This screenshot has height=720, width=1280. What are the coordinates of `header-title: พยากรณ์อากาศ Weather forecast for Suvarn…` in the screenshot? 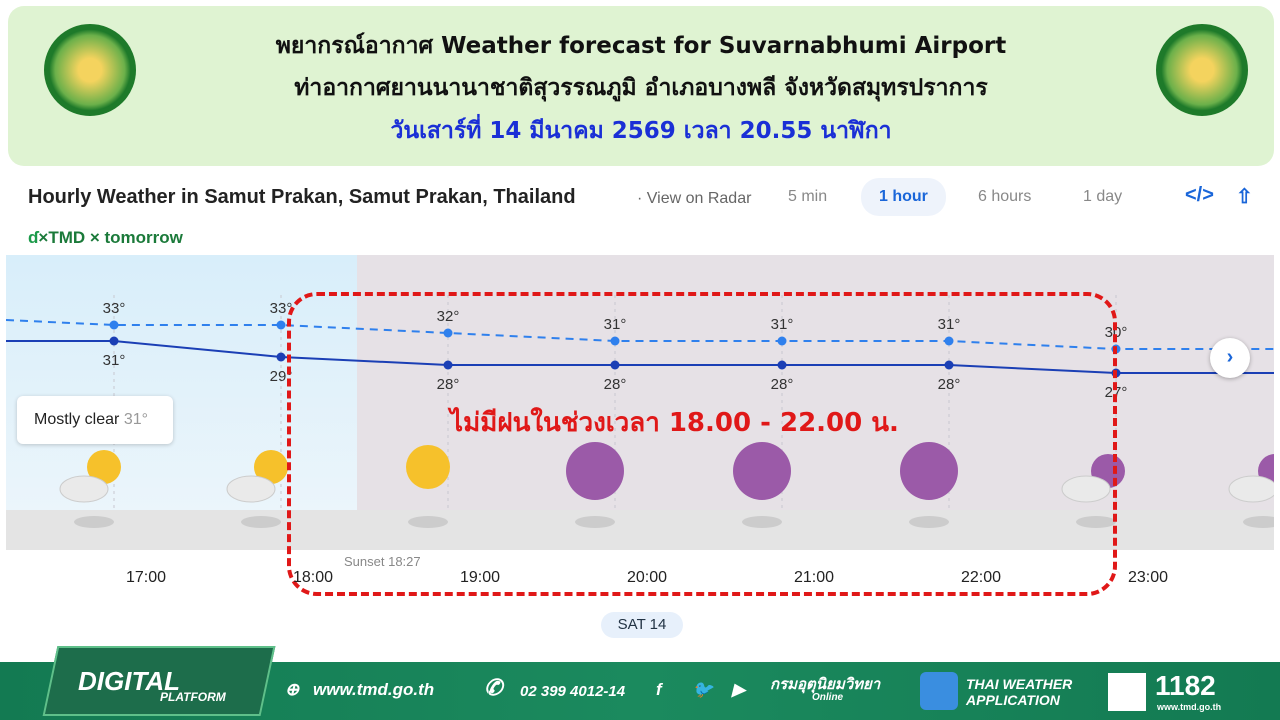 It's located at (641, 46).